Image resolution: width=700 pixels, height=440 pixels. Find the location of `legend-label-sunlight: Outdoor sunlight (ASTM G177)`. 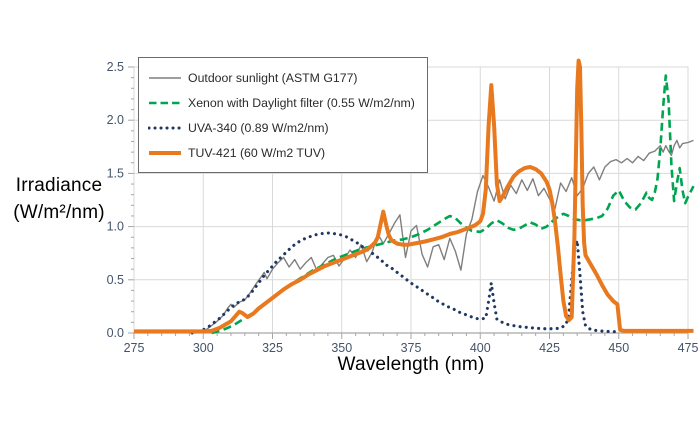

legend-label-sunlight: Outdoor sunlight (ASTM G177) is located at coordinates (273, 77).